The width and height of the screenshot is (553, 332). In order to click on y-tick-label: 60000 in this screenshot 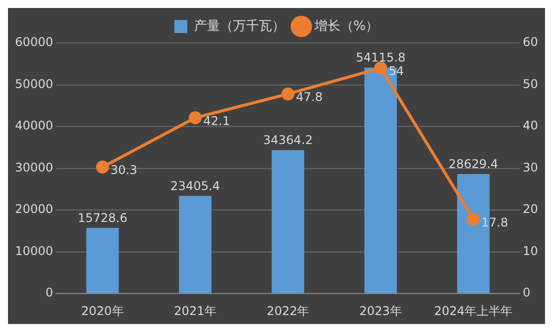, I will do `click(34, 42)`.